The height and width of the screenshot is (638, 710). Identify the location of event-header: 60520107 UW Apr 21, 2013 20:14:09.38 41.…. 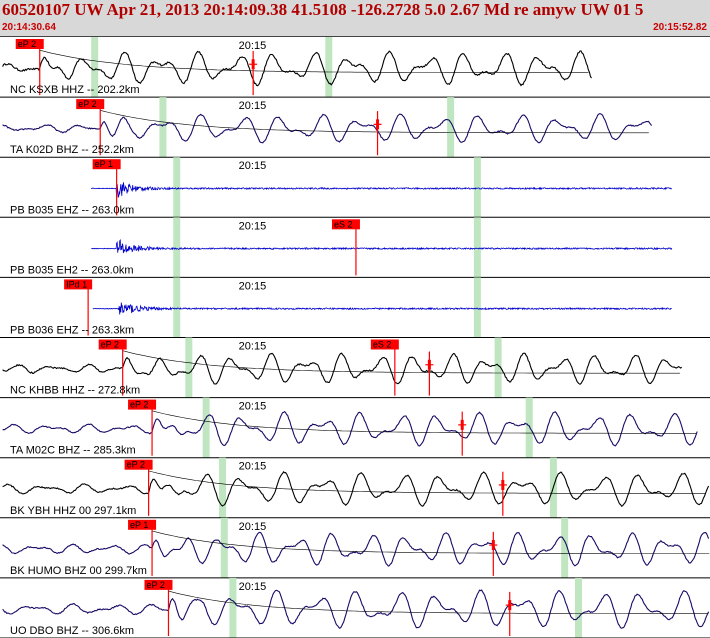
(355, 18).